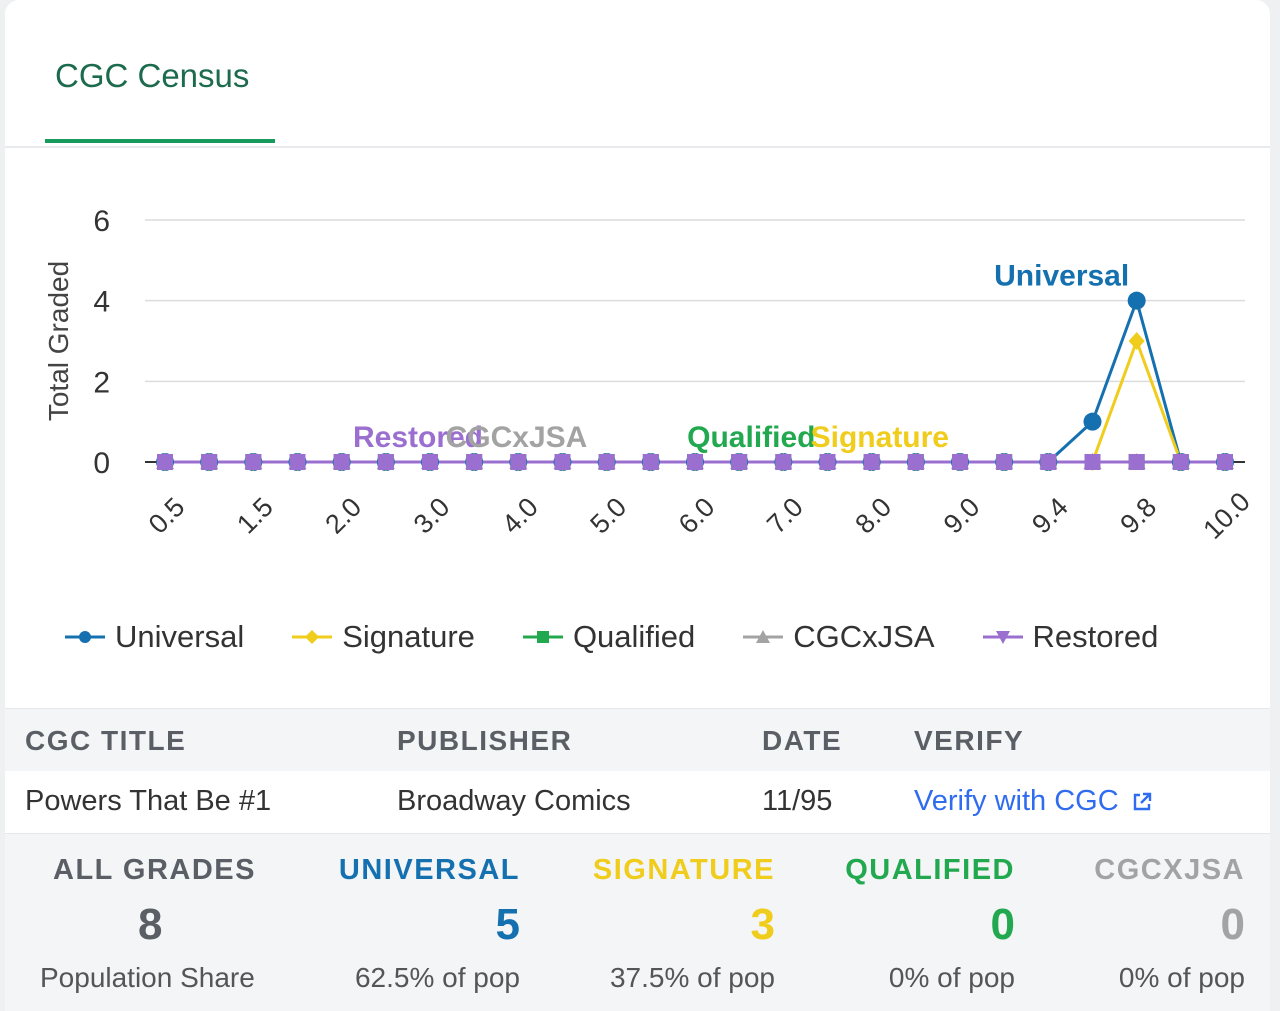 The image size is (1280, 1011). What do you see at coordinates (785, 516) in the screenshot?
I see `x-tick-label: 7.0` at bounding box center [785, 516].